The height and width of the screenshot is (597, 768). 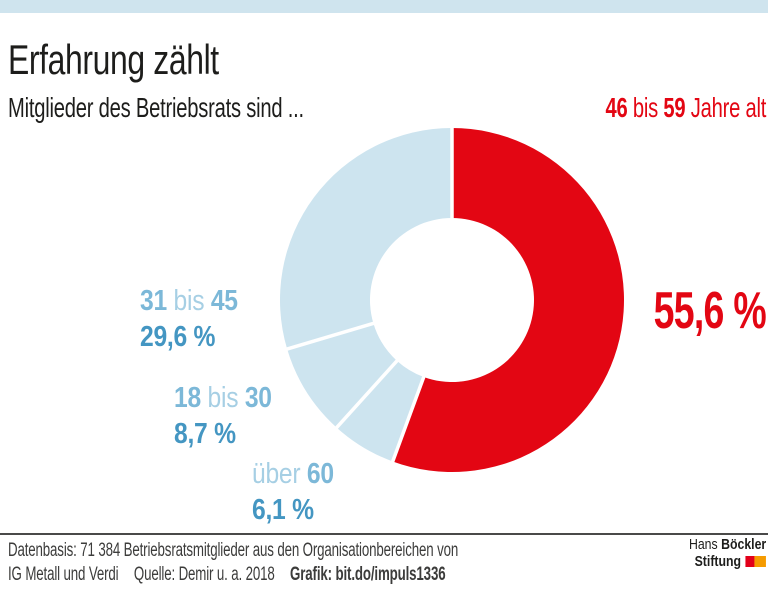 I want to click on donut-slice-über-60, so click(x=380, y=411).